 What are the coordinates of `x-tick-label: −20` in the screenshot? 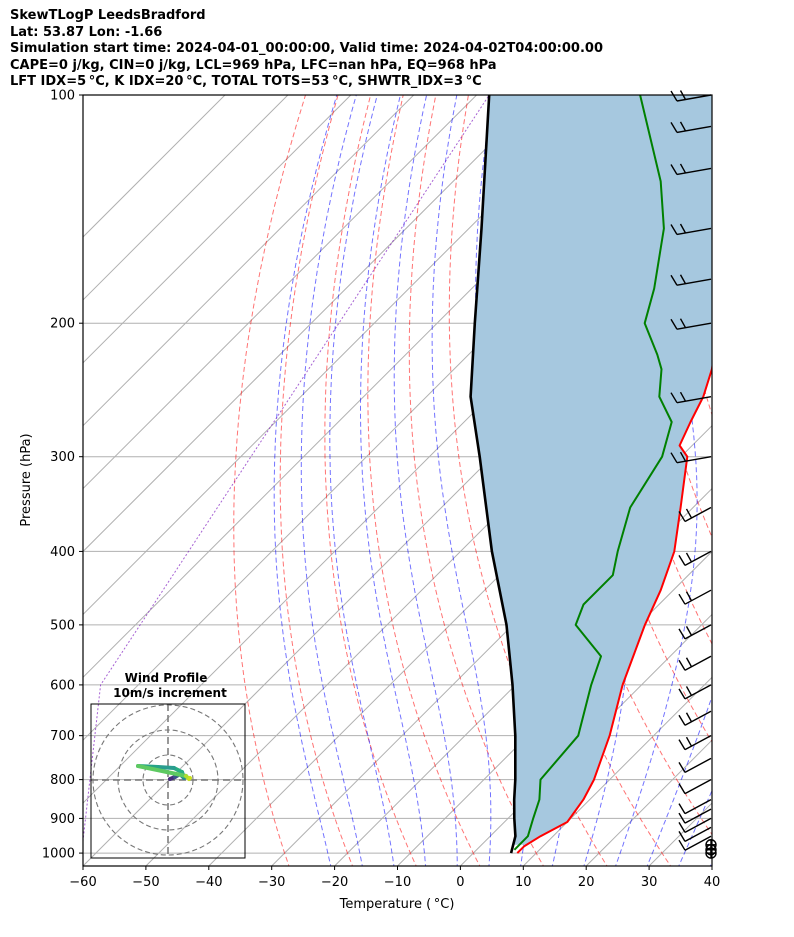 It's located at (334, 882).